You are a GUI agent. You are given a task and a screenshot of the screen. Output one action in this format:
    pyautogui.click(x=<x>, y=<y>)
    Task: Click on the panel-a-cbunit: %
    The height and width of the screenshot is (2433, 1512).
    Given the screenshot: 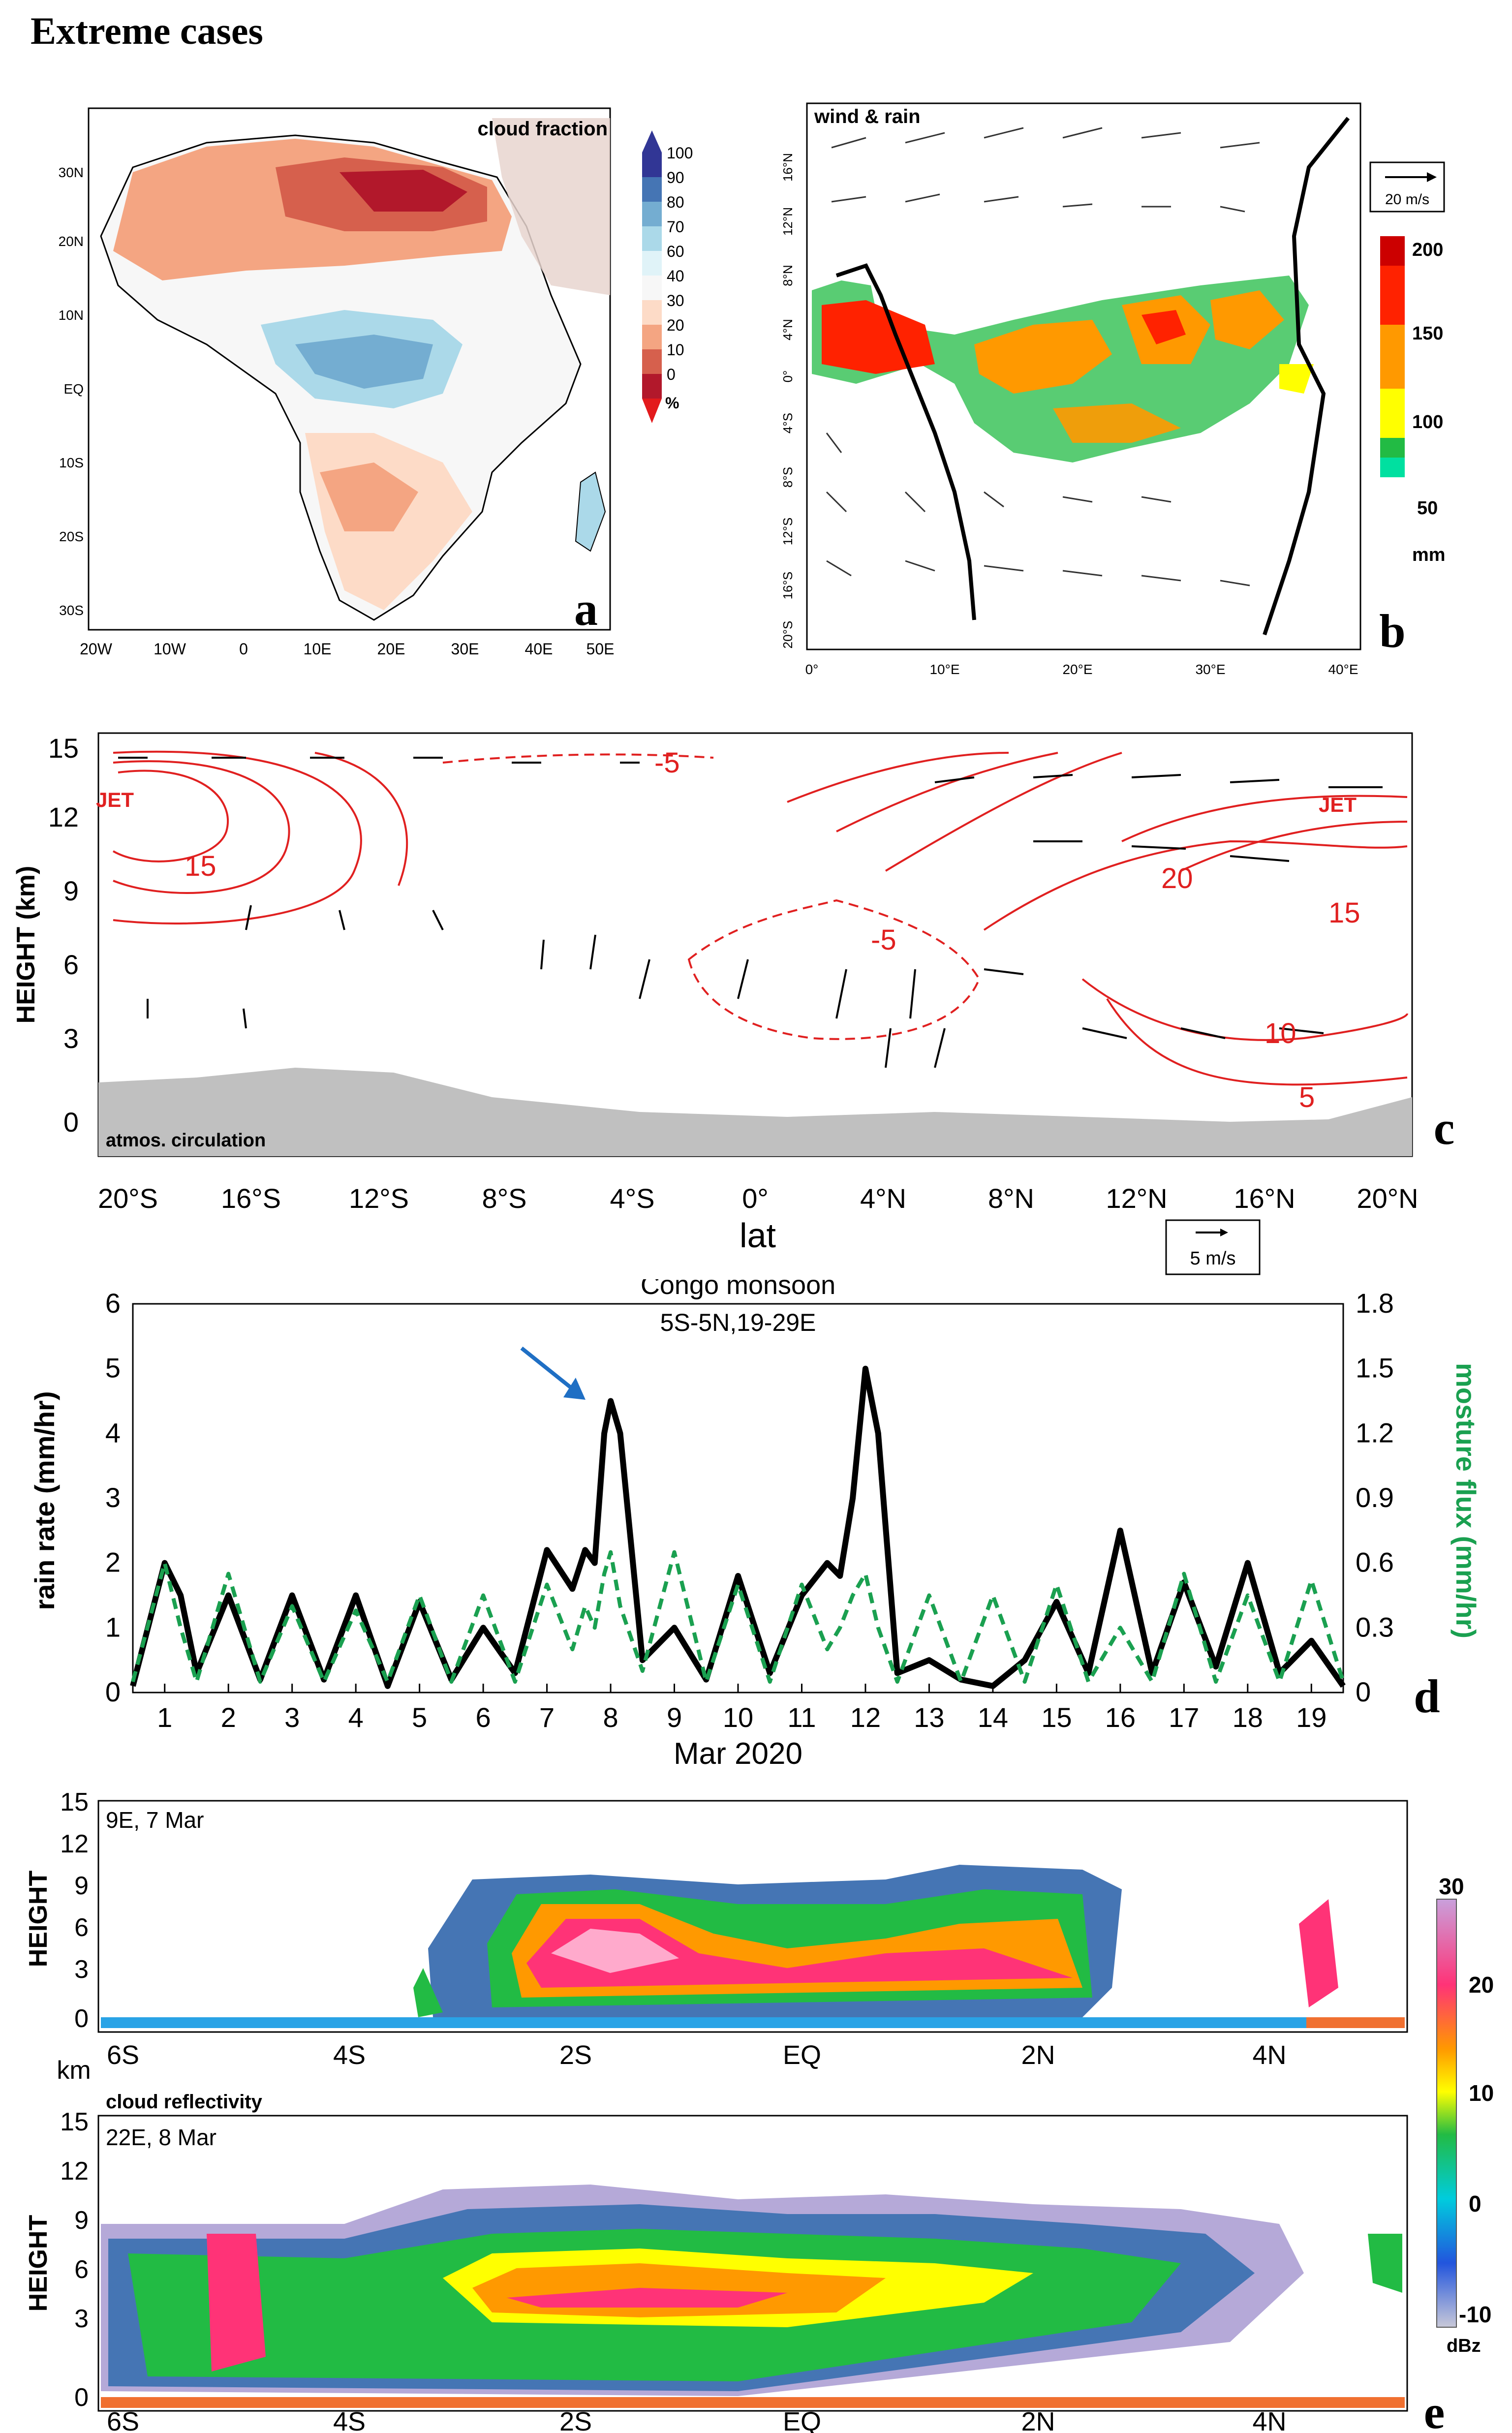 What is the action you would take?
    pyautogui.click(x=672, y=403)
    